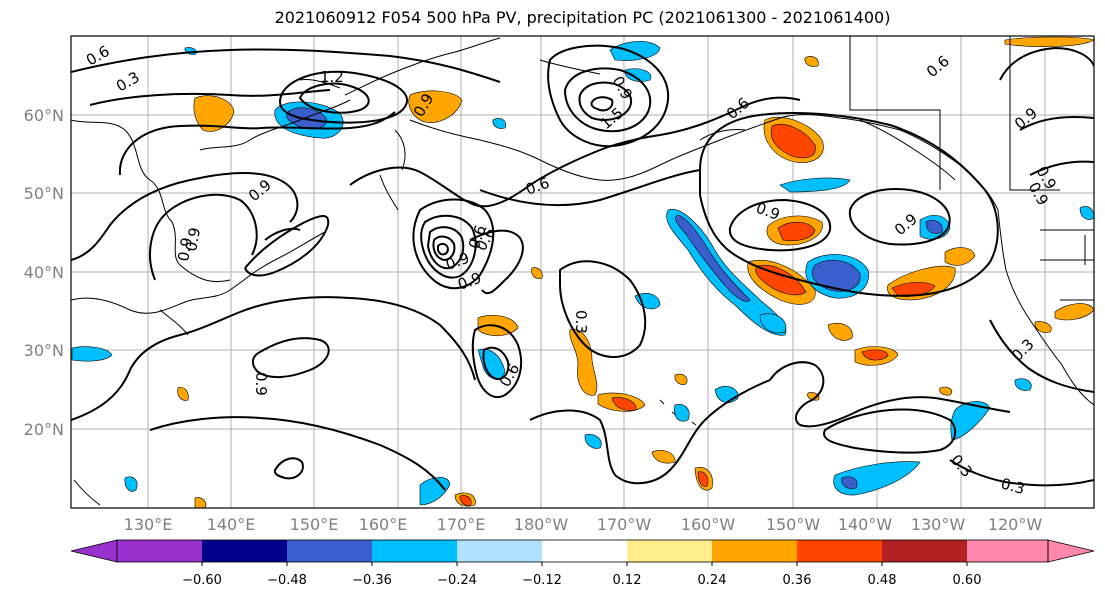 The width and height of the screenshot is (1105, 601). I want to click on lon-label: 160°E, so click(383, 524).